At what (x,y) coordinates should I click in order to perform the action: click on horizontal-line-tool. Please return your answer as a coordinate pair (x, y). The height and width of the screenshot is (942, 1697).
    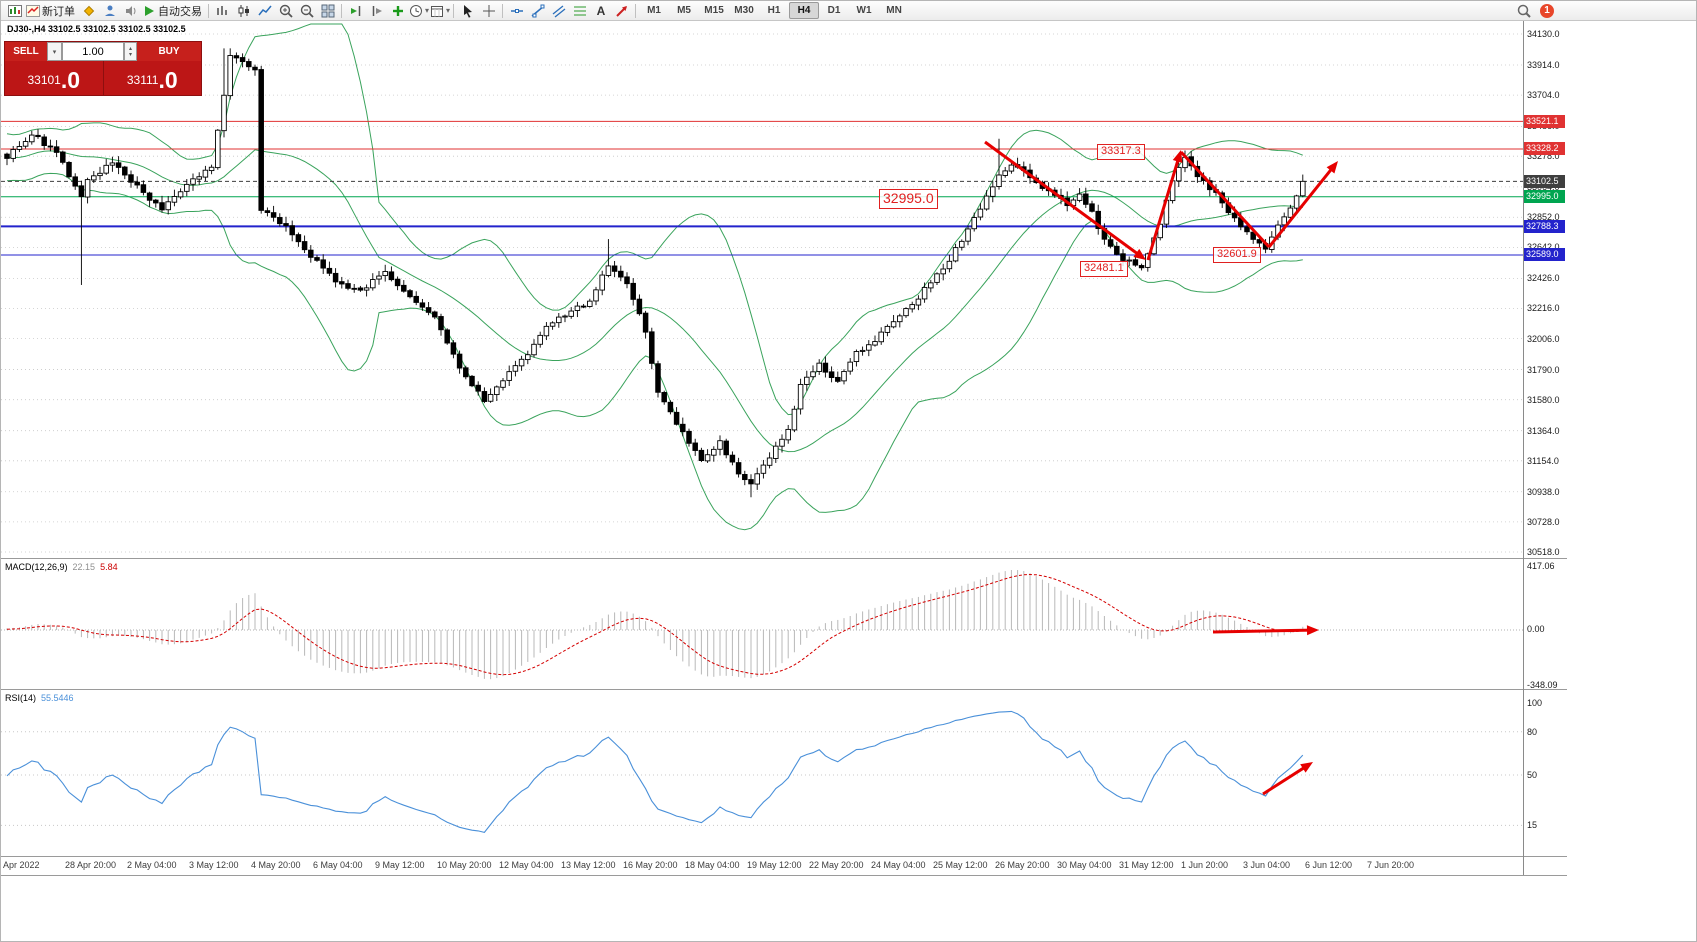
    Looking at the image, I should click on (516, 11).